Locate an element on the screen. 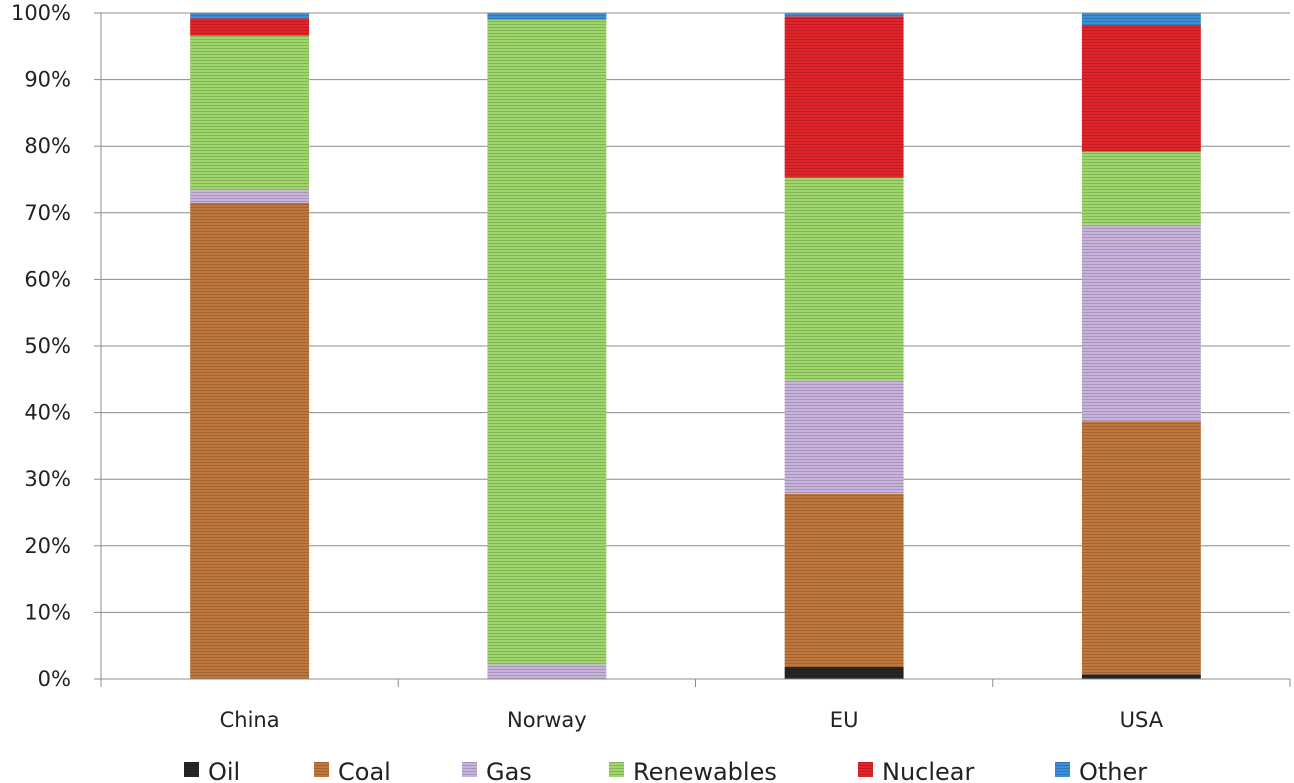 The width and height of the screenshot is (1294, 783). legend-renewables-label: Renewables is located at coordinates (705, 770).